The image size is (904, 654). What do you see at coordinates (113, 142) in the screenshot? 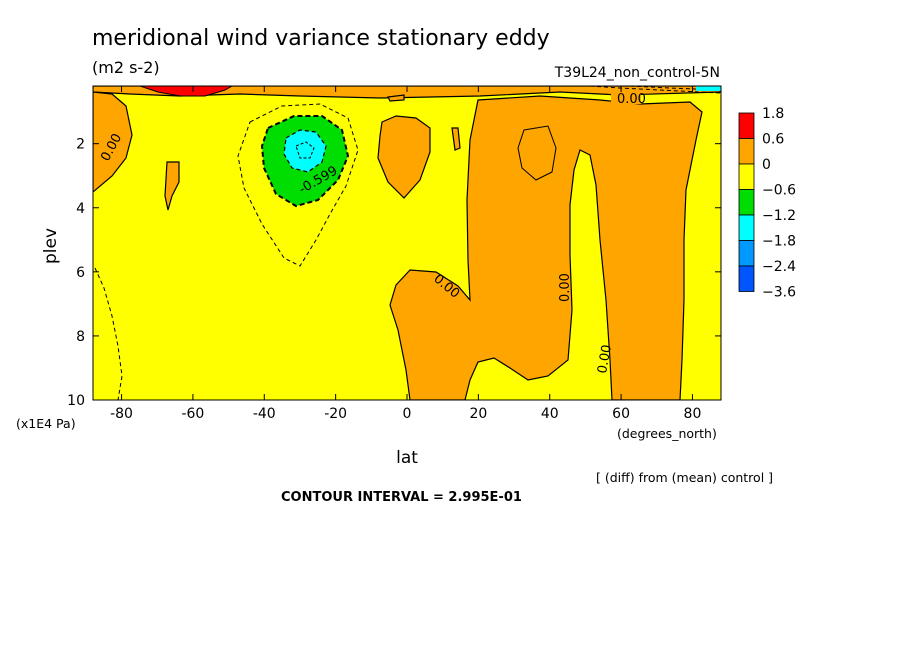
I see `region-west-edge` at bounding box center [113, 142].